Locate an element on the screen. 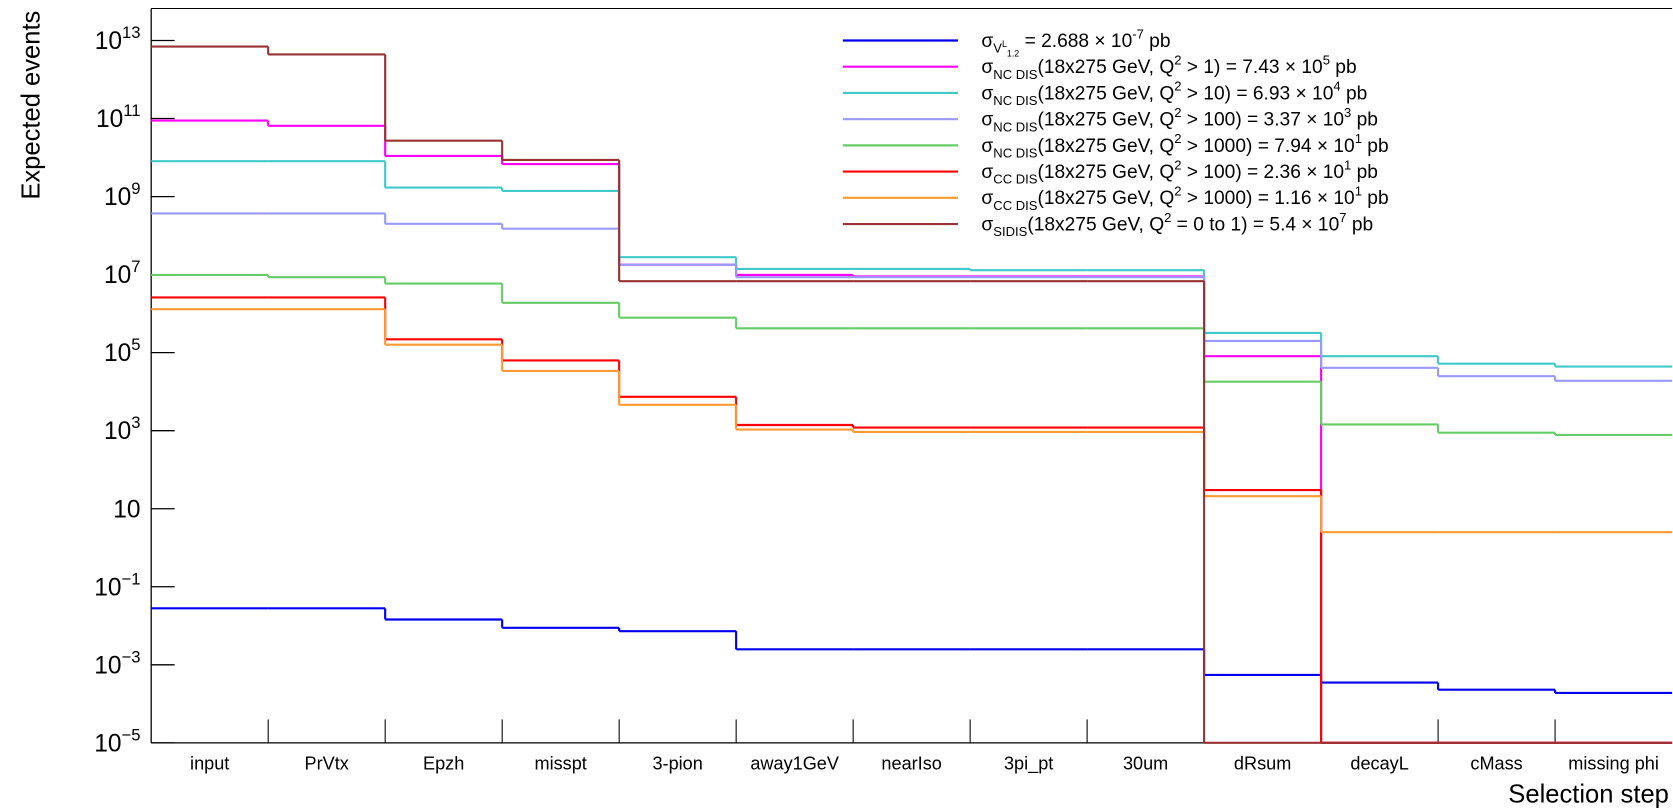 This screenshot has width=1673, height=810. x-tick-label: dRsum is located at coordinates (1262, 764).